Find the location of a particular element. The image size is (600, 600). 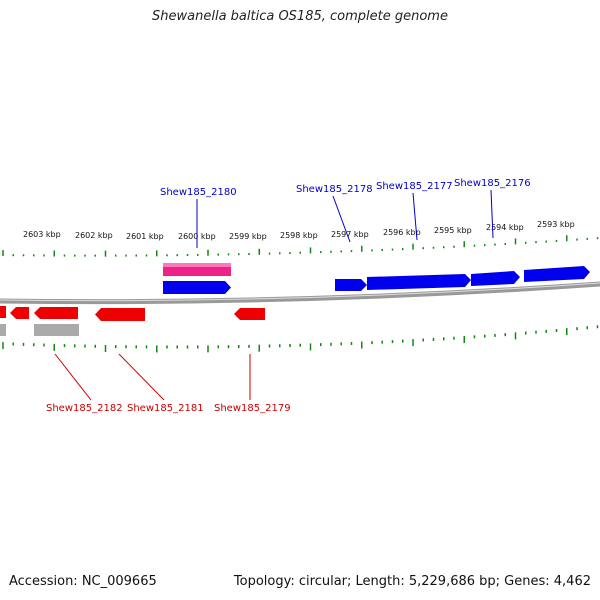

gene-label-shew185-2180: Shew185_2180 is located at coordinates (198, 192).